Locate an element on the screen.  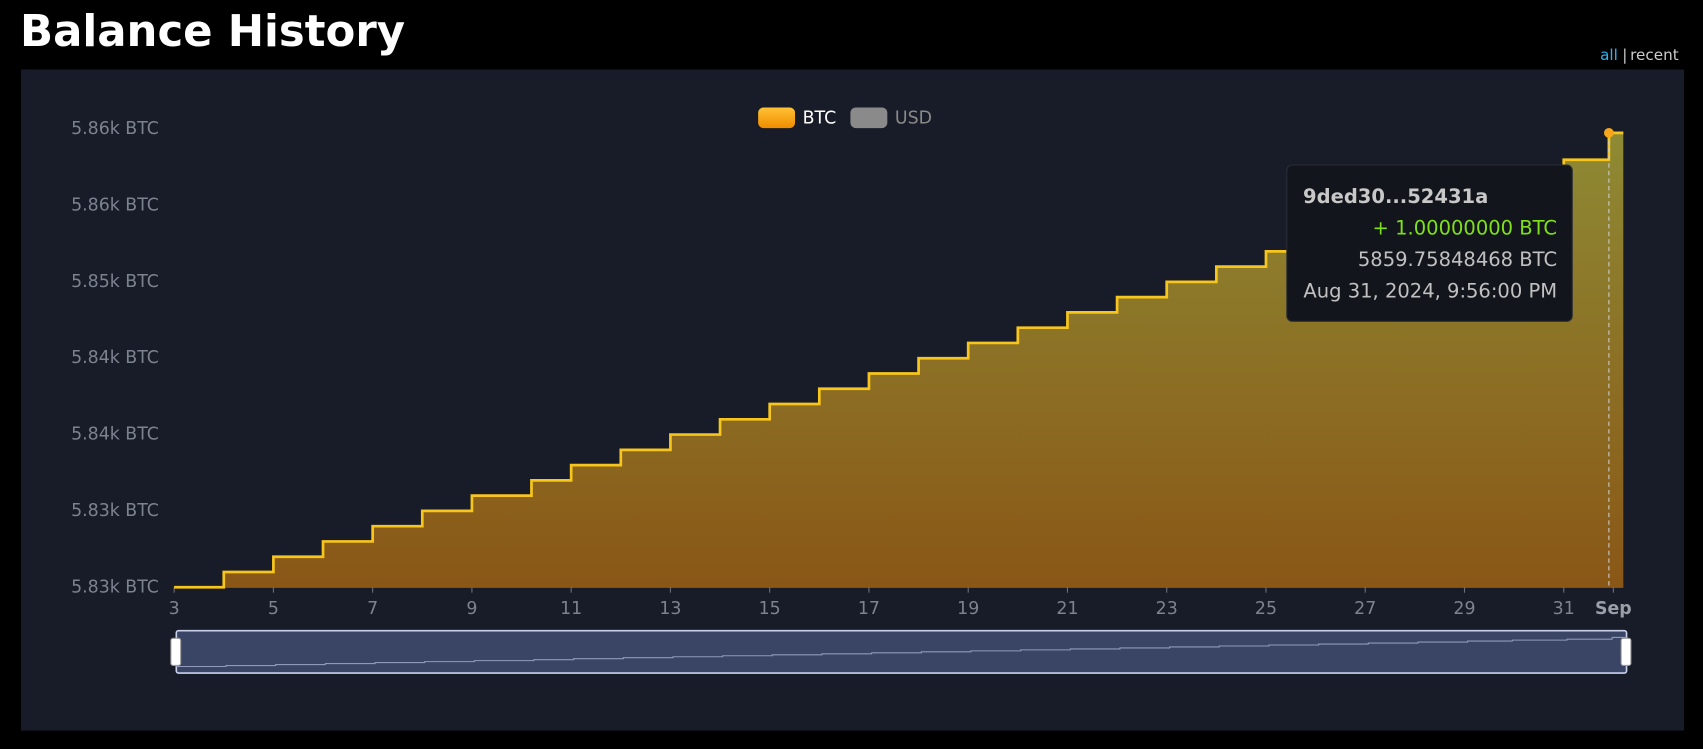
point is located at coordinates (1609, 132).